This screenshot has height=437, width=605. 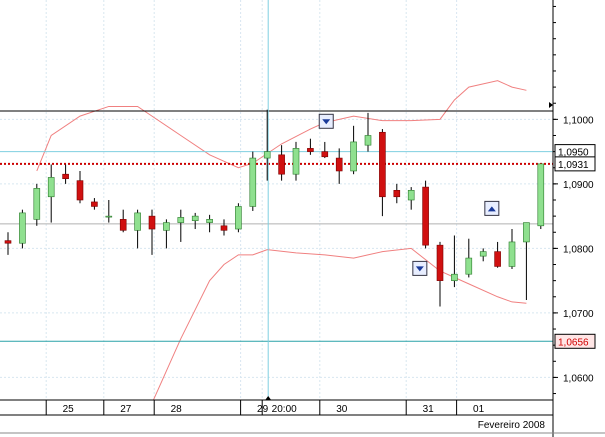 What do you see at coordinates (578, 378) in the screenshot?
I see `y-tick-label: 1,0600` at bounding box center [578, 378].